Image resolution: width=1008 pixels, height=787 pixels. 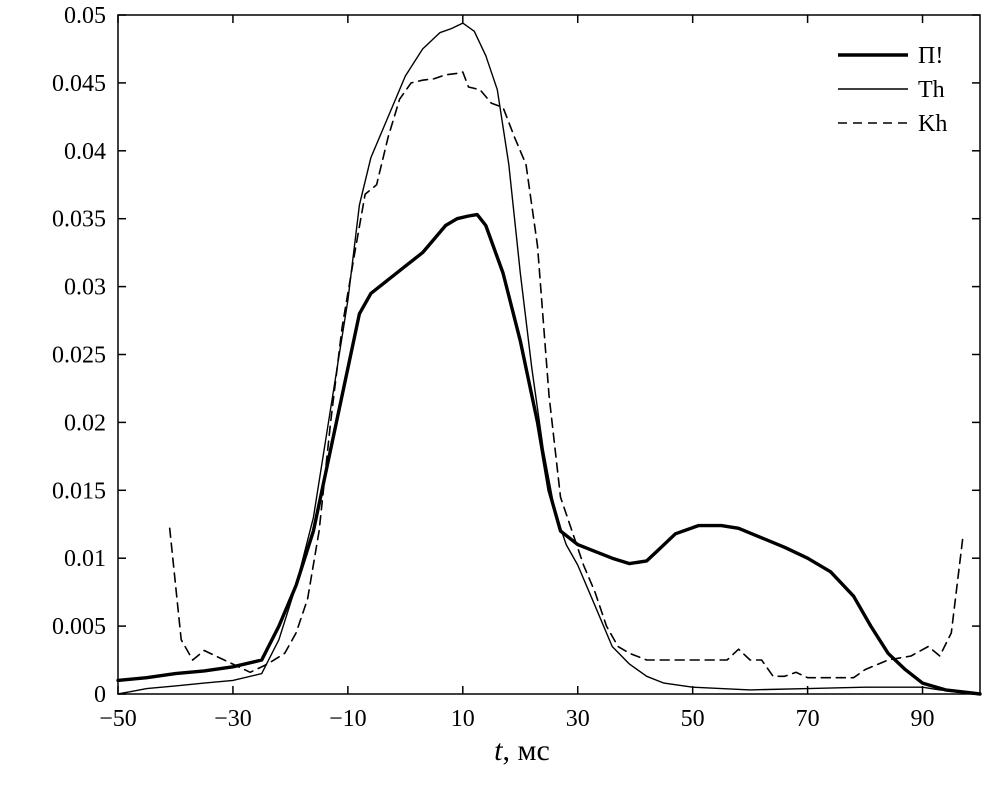 I want to click on x-tick-label: −30, so click(x=233, y=719).